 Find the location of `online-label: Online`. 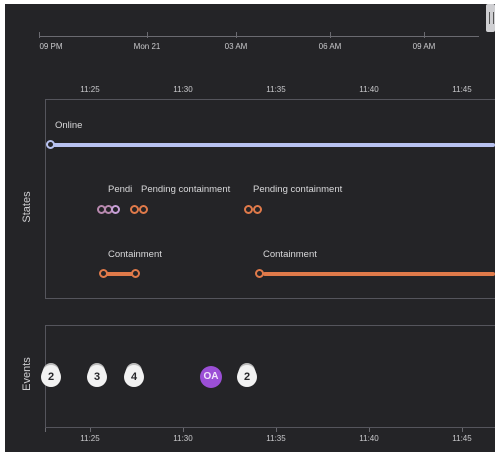

online-label: Online is located at coordinates (69, 125).